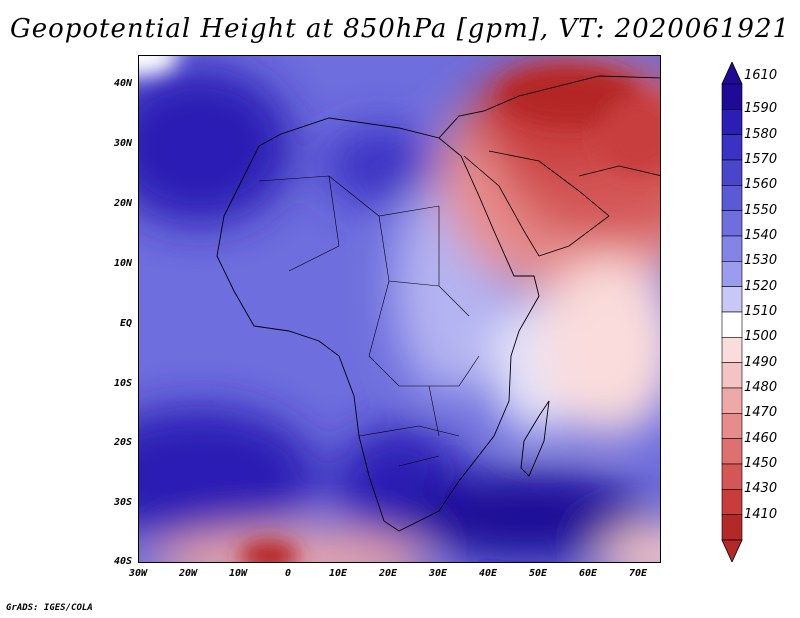 This screenshot has width=800, height=618. I want to click on persian-coast, so click(619, 171).